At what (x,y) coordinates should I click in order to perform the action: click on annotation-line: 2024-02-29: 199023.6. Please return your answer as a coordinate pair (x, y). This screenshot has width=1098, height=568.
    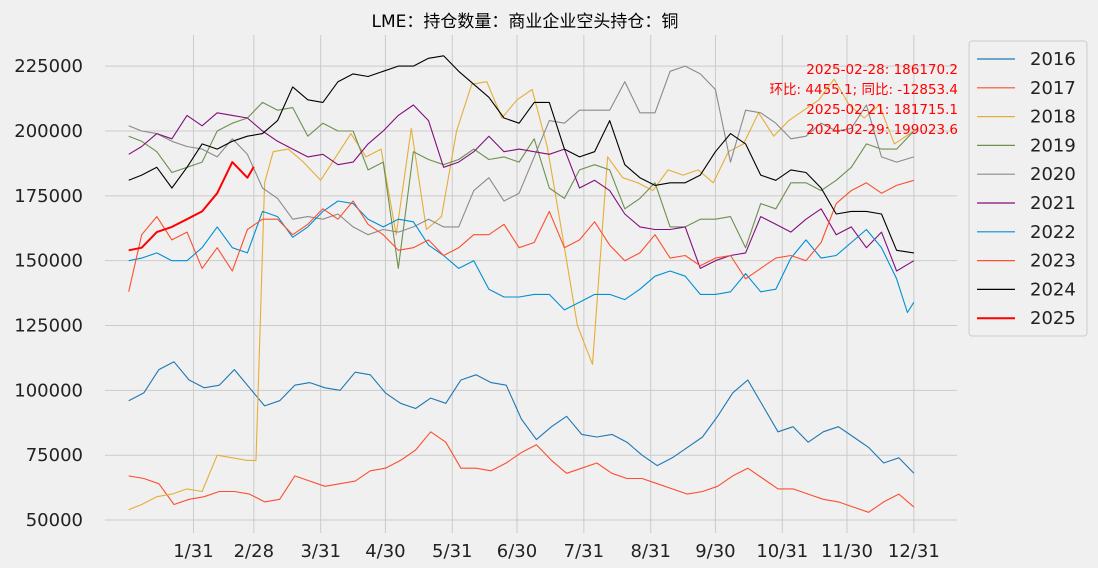
    Looking at the image, I should click on (882, 130).